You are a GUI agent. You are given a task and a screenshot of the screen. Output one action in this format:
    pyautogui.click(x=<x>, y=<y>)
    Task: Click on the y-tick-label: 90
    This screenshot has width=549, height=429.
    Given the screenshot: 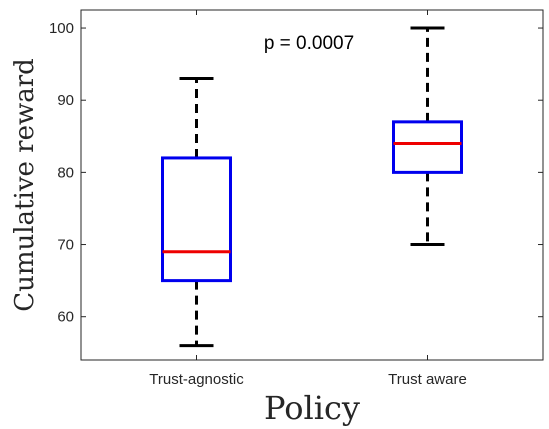 What is the action you would take?
    pyautogui.click(x=65, y=100)
    